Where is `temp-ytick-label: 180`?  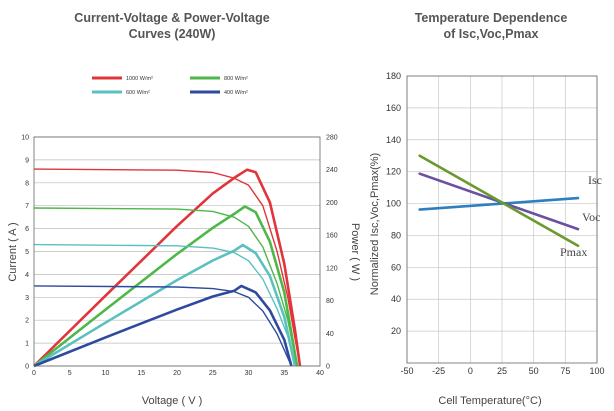 temp-ytick-label: 180 is located at coordinates (393, 76).